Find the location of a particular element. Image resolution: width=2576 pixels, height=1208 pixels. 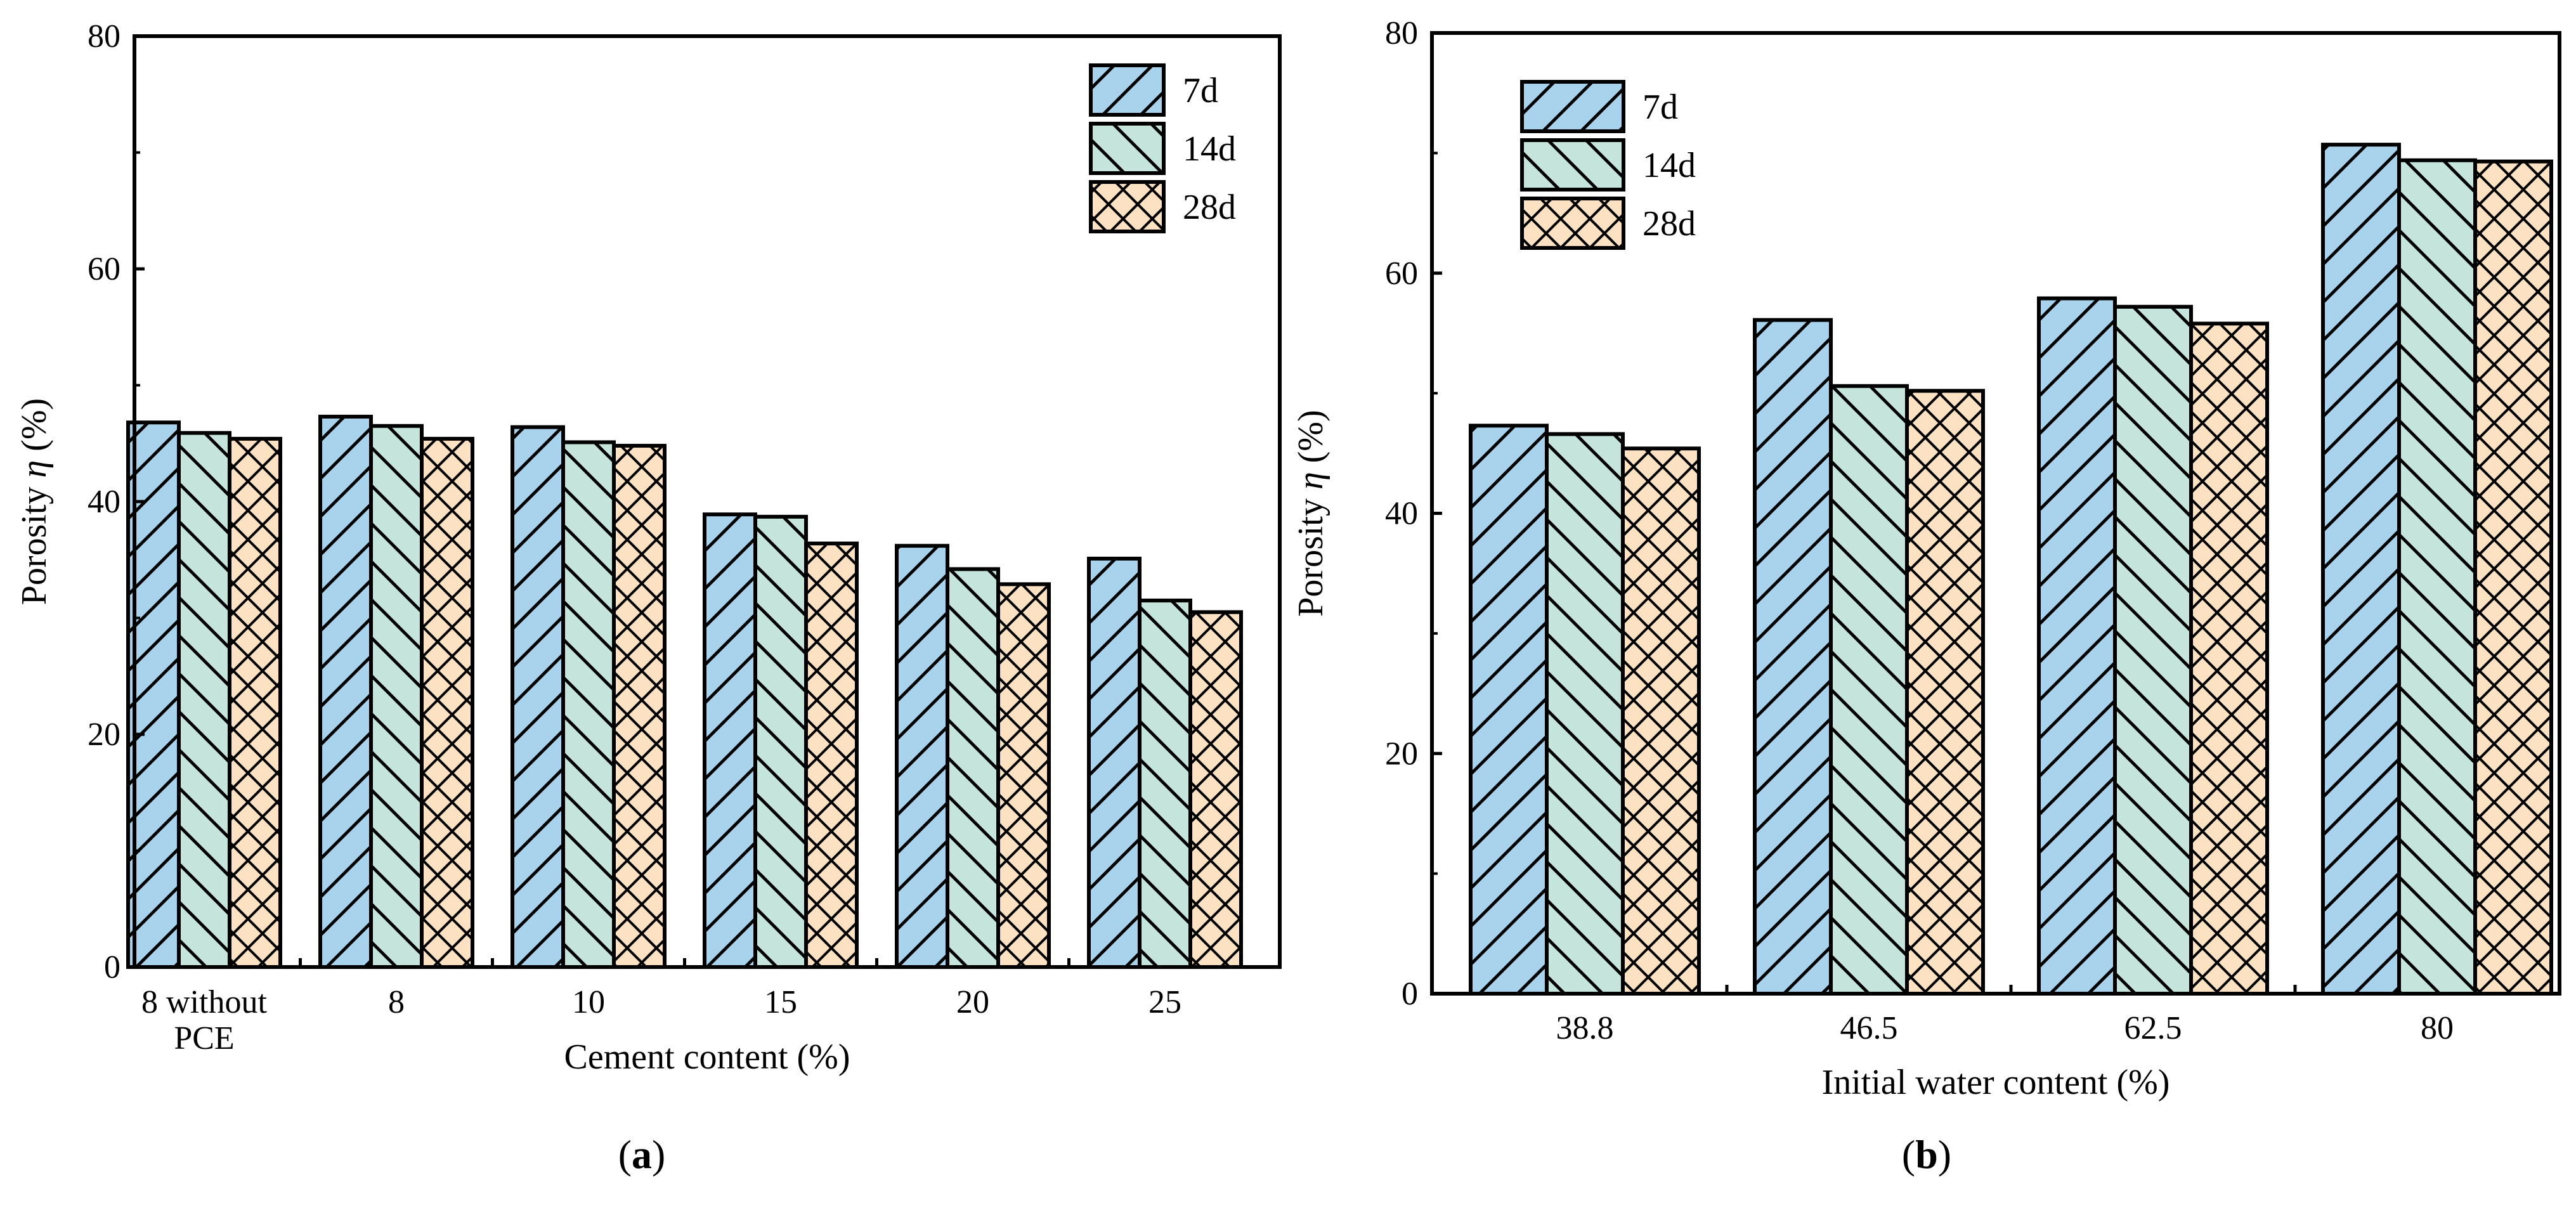

panel-label-open-b: ( is located at coordinates (1909, 1154).